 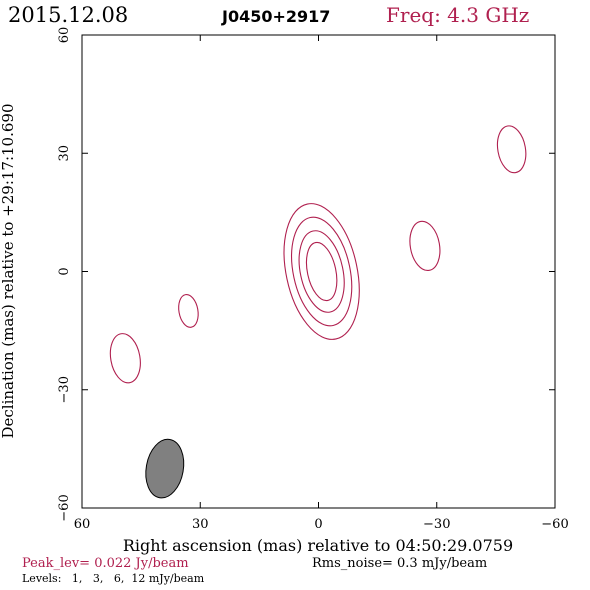 I want to click on peak-level: Peak_lev= 0.022 Jy/beam, so click(x=105, y=563).